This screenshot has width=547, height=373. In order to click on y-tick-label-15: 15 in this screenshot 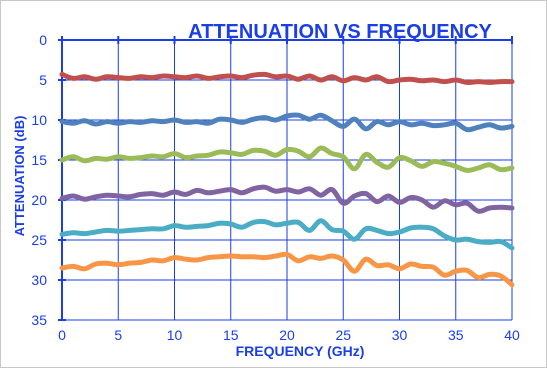, I will do `click(39, 160)`.